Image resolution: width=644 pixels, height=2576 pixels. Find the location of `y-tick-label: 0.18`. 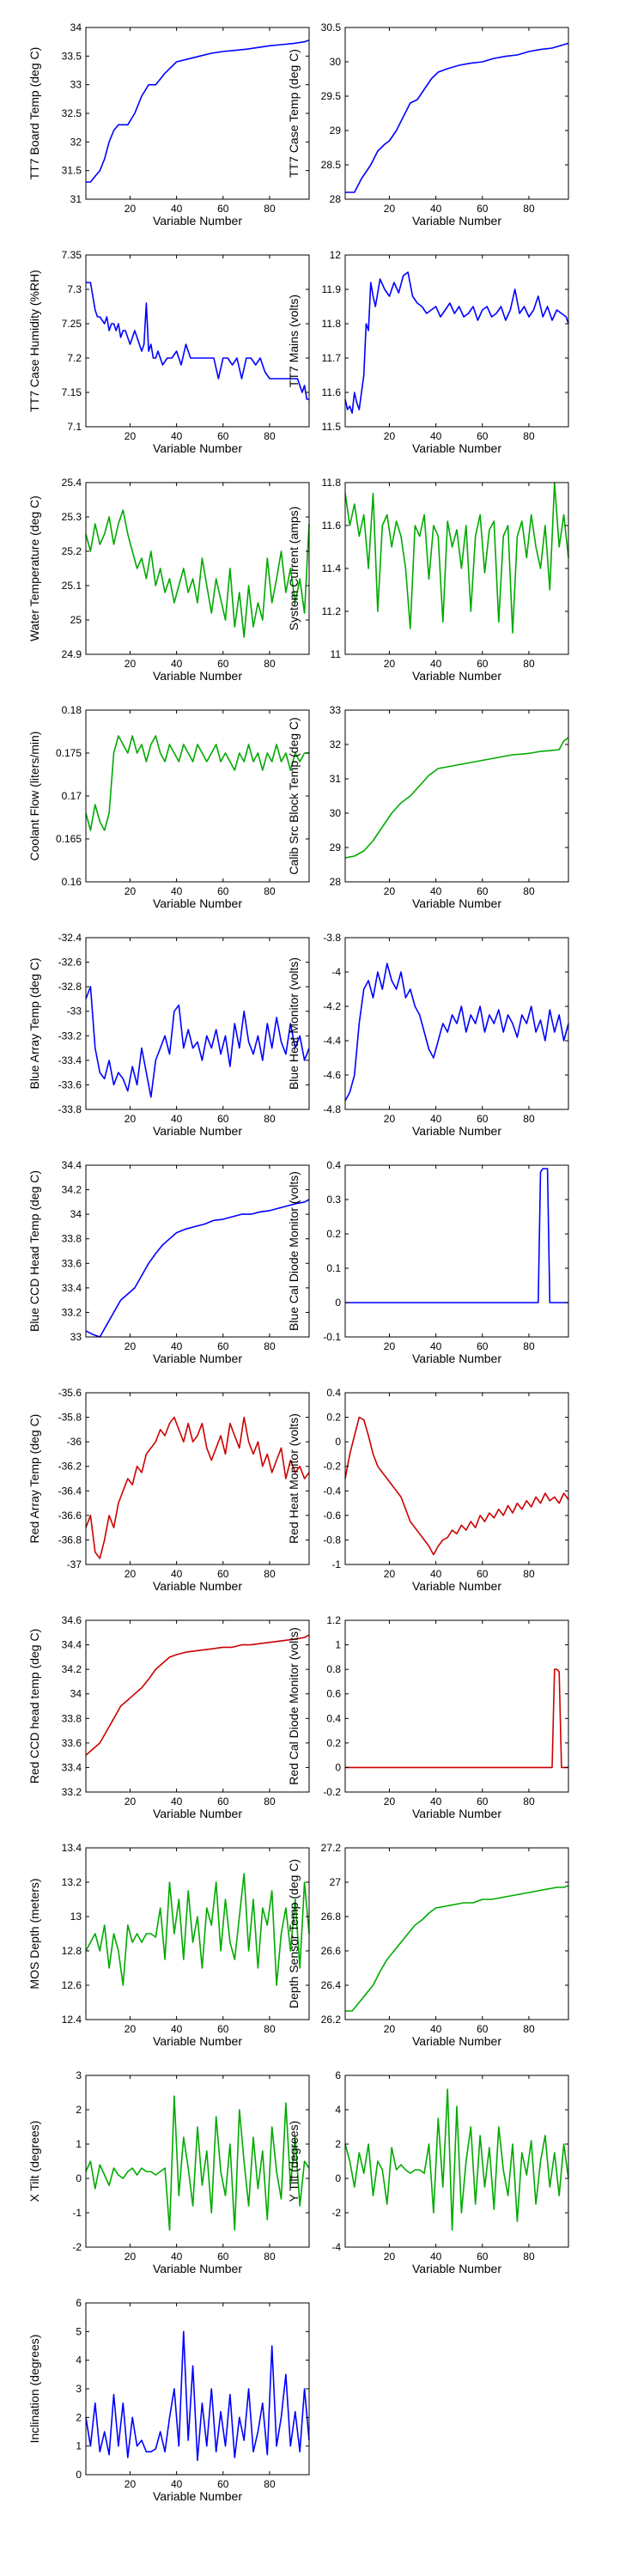

y-tick-label: 0.18 is located at coordinates (72, 710).